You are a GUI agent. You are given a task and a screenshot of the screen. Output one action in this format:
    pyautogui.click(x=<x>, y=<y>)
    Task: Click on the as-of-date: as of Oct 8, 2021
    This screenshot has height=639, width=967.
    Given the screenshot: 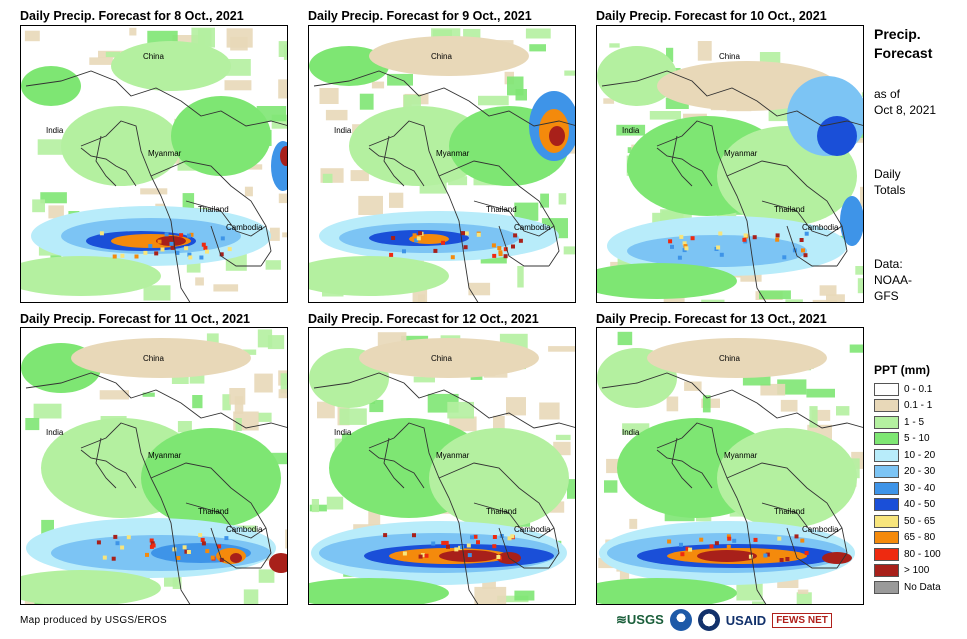 What is the action you would take?
    pyautogui.click(x=905, y=102)
    